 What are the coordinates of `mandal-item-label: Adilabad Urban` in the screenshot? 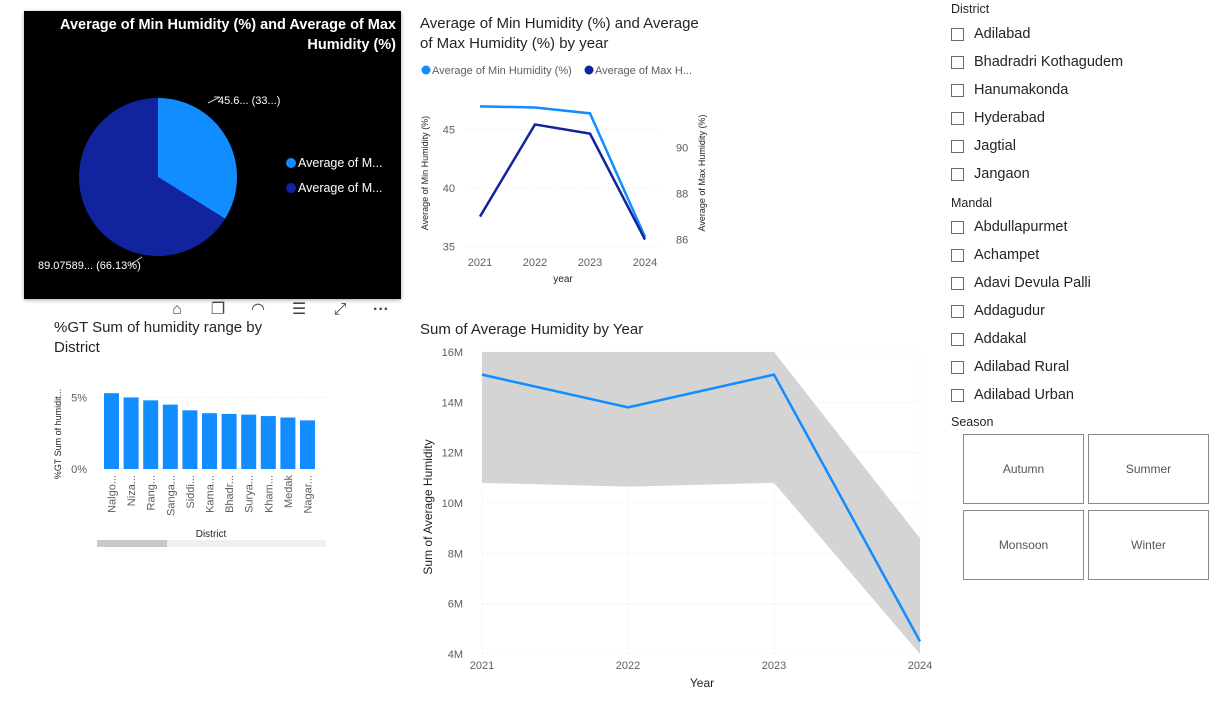 It's located at (1024, 395).